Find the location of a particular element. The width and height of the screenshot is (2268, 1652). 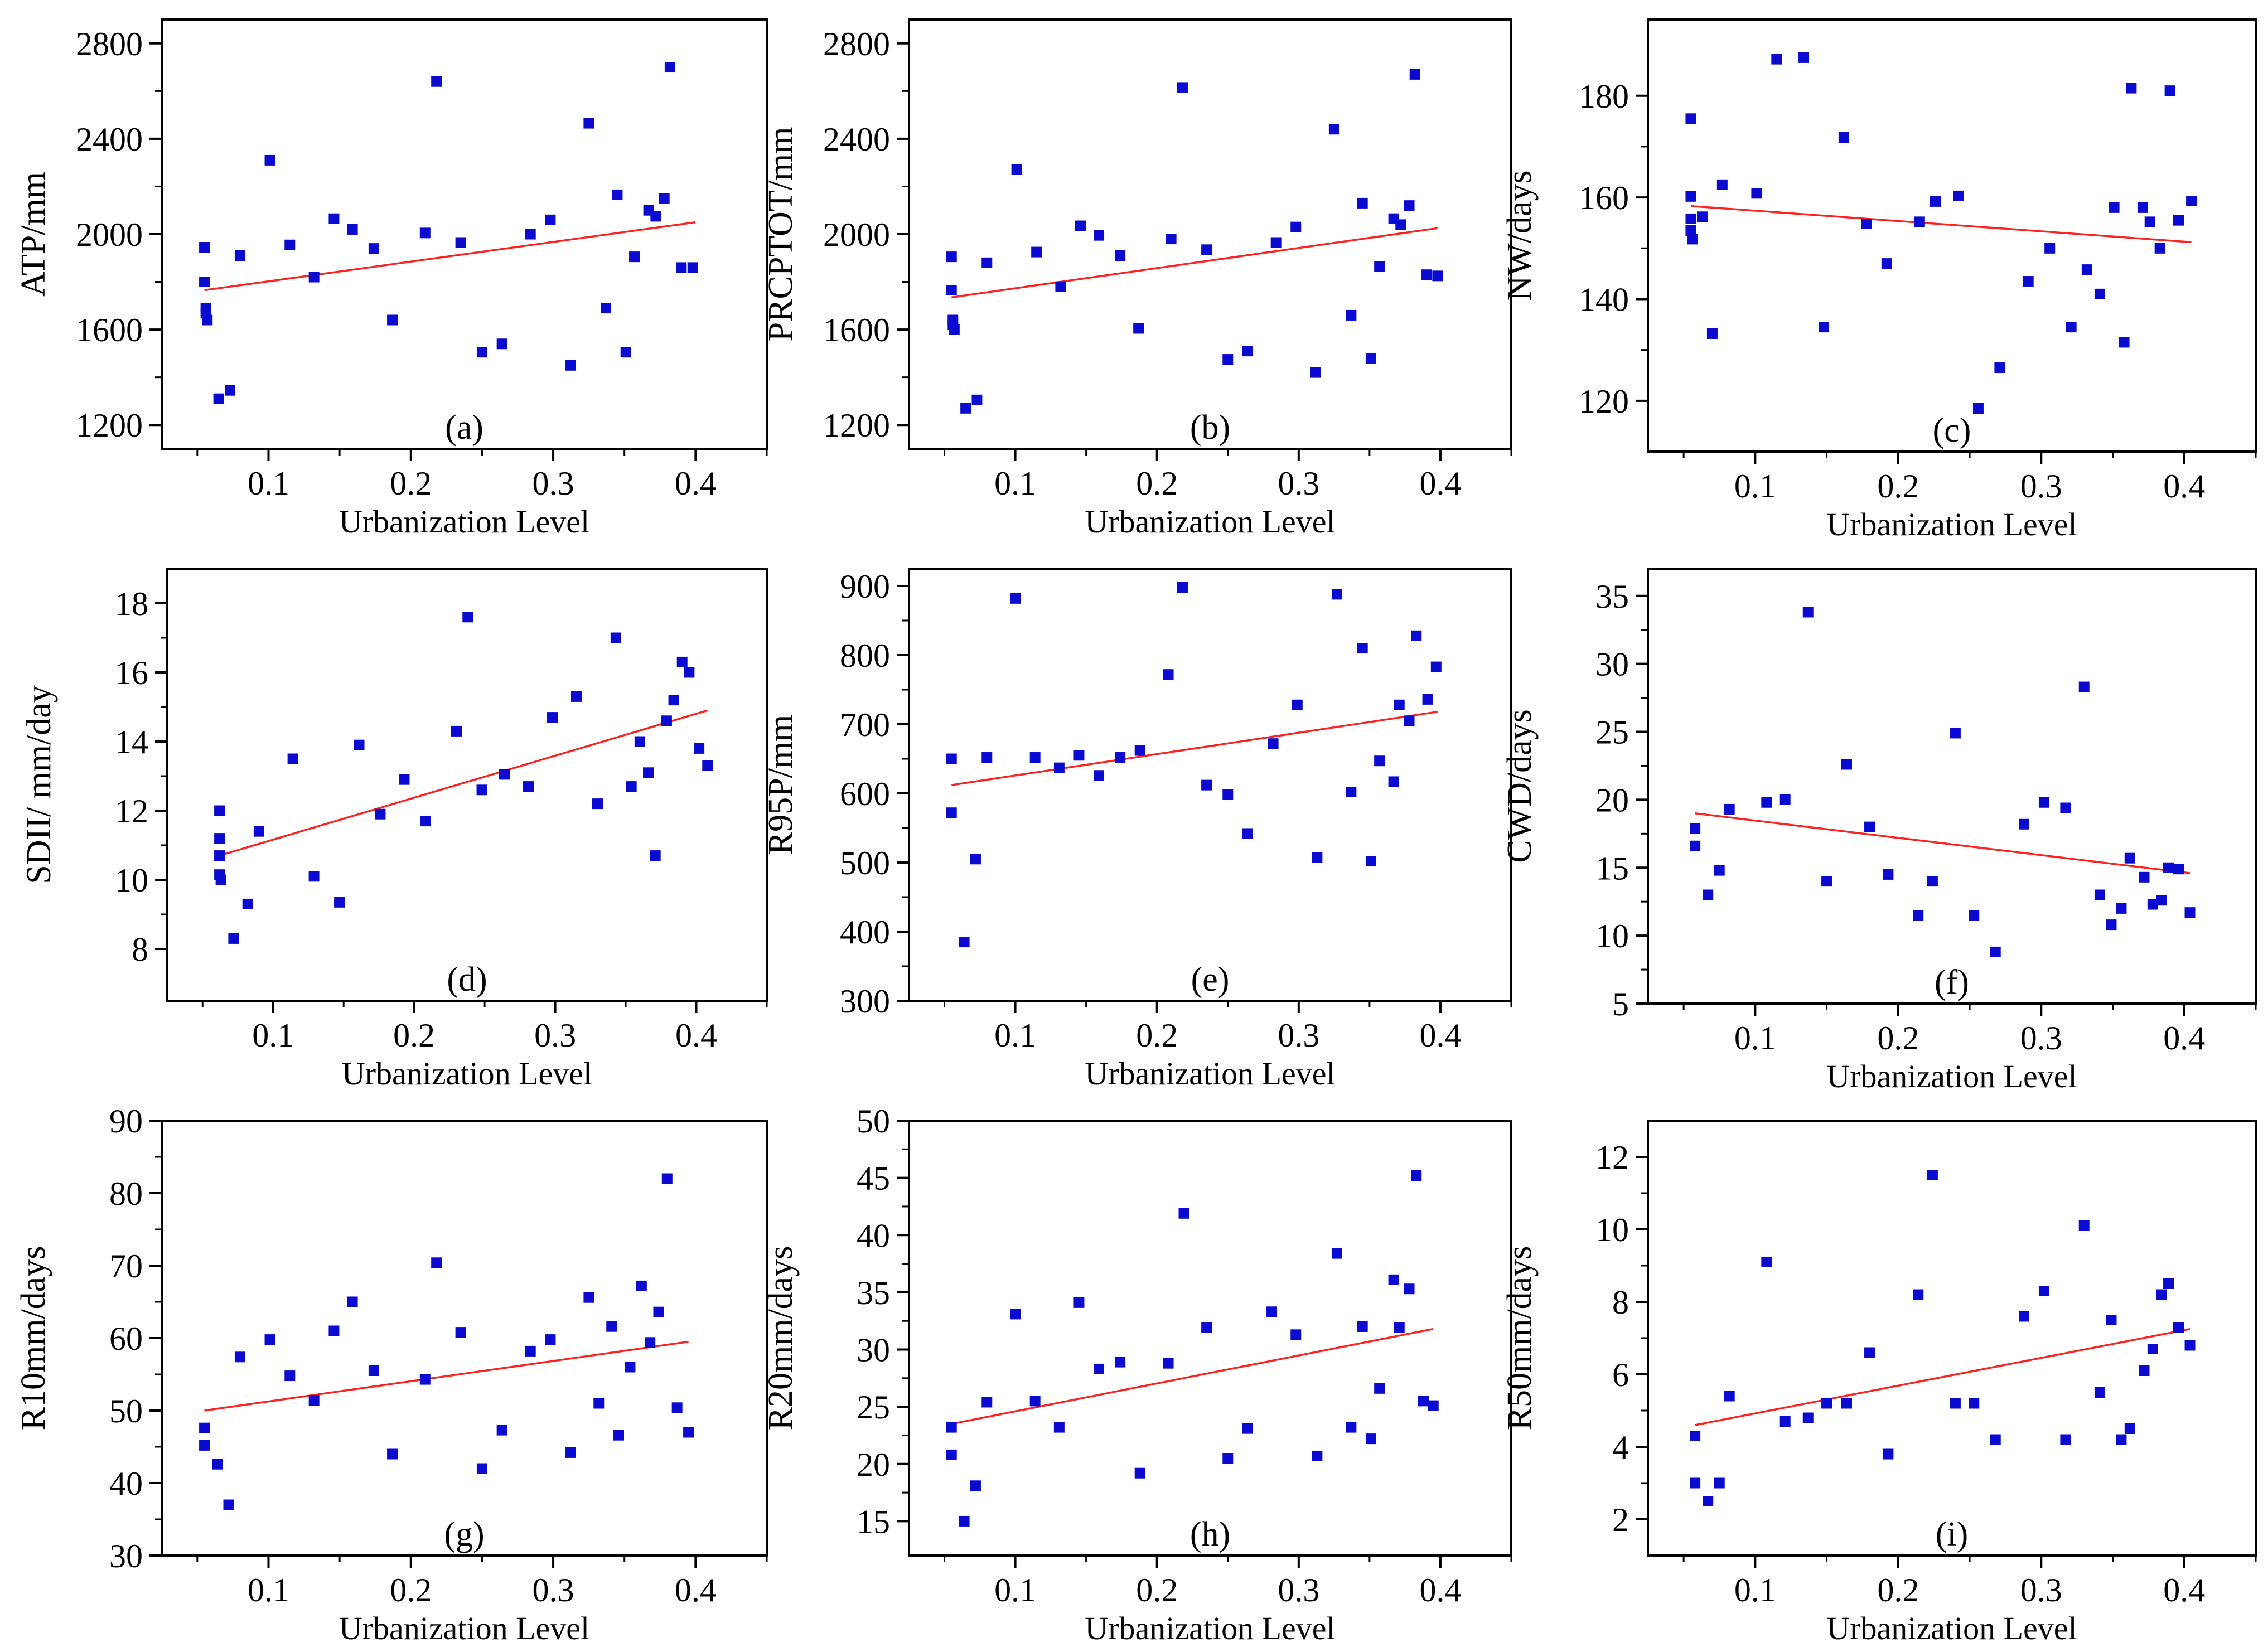

y-tick-label: 160 is located at coordinates (1604, 198).